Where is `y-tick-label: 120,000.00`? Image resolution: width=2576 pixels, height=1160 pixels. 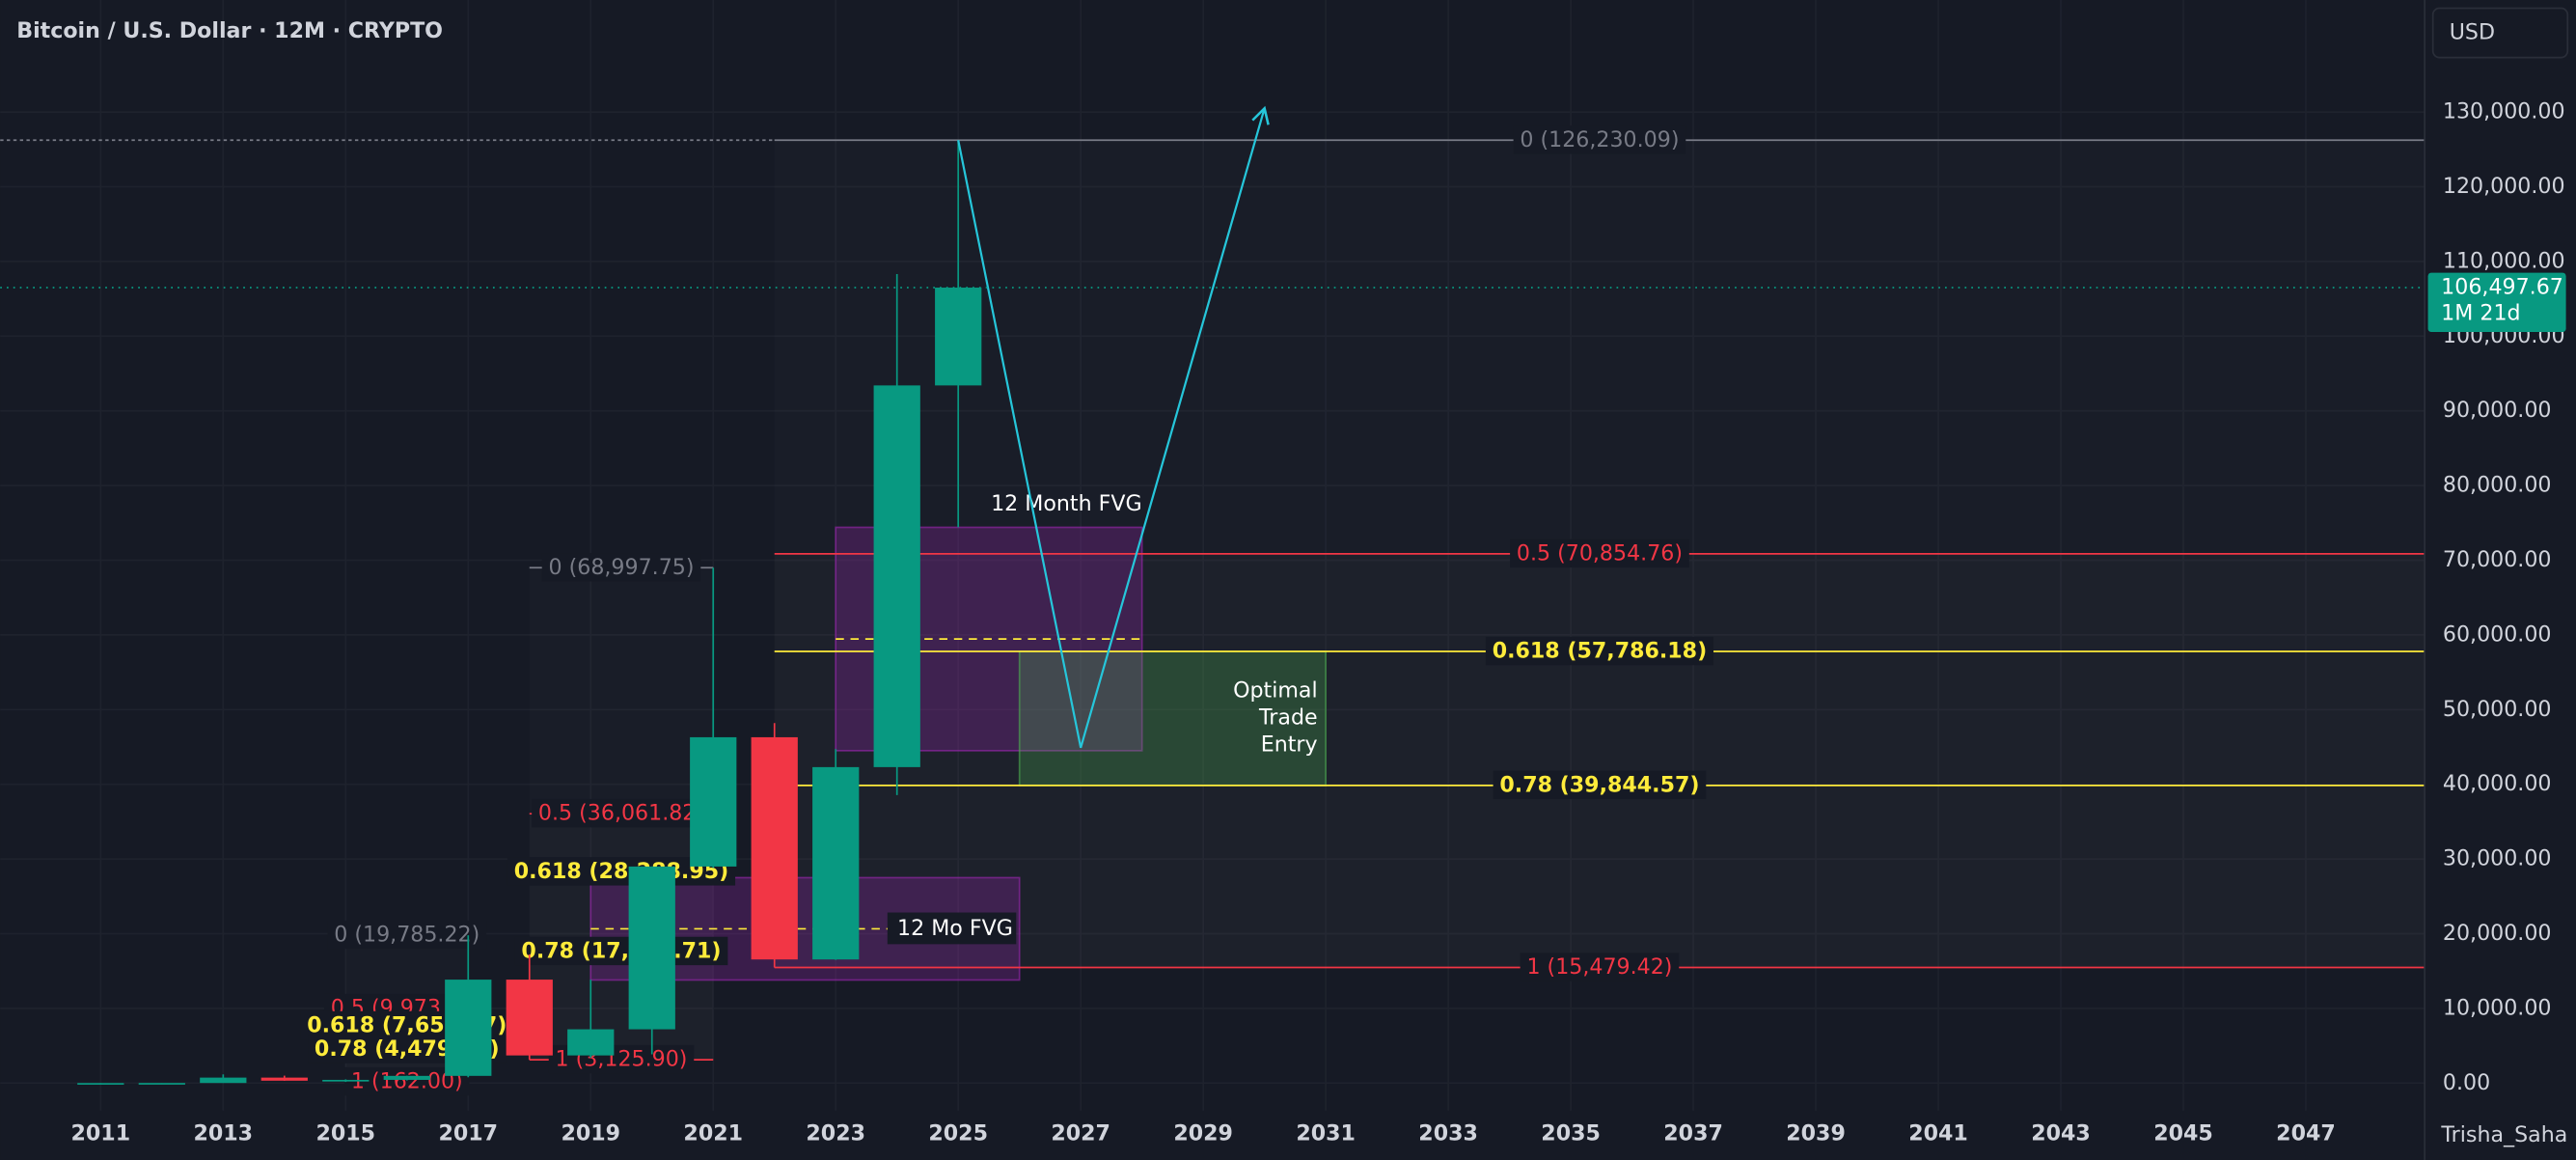 y-tick-label: 120,000.00 is located at coordinates (2504, 186).